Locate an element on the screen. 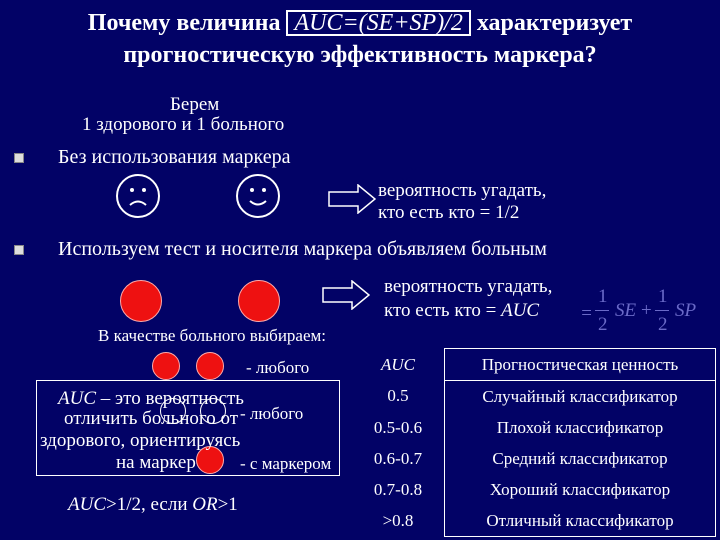 The height and width of the screenshot is (540, 720). formula-two-b: 2 is located at coordinates (663, 324).